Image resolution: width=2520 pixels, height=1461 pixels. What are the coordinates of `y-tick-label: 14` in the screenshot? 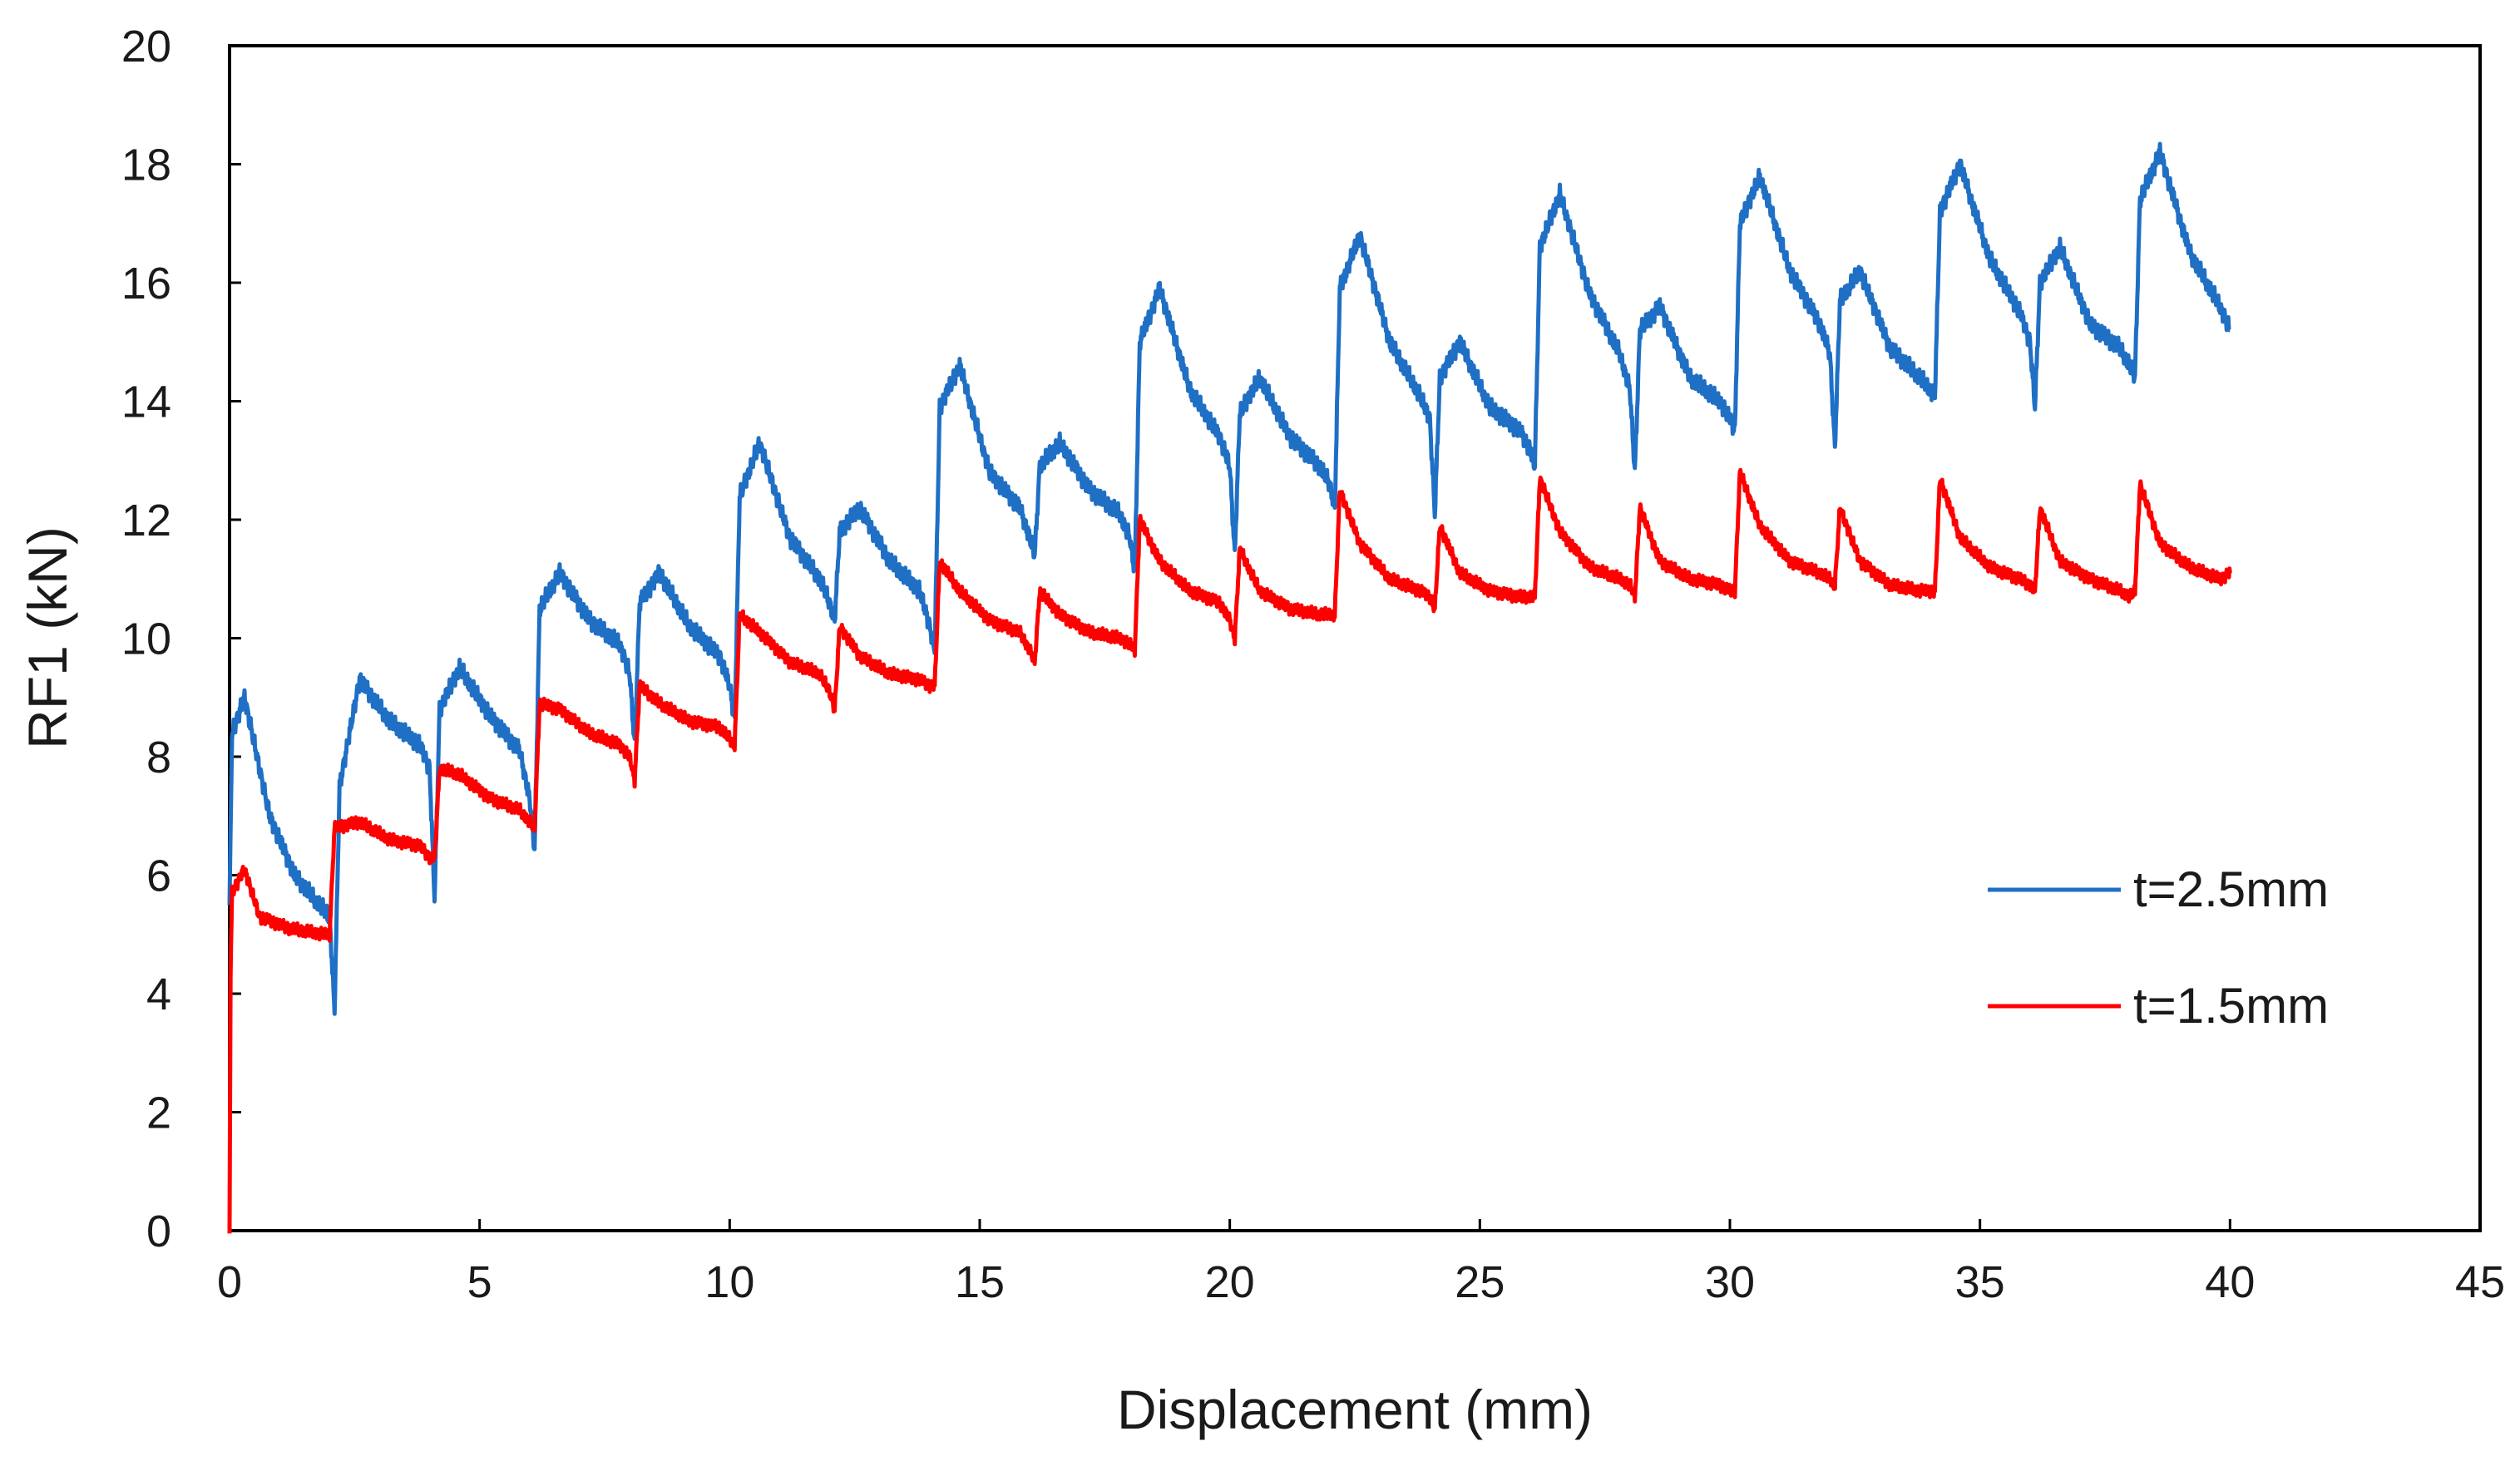 It's located at (146, 402).